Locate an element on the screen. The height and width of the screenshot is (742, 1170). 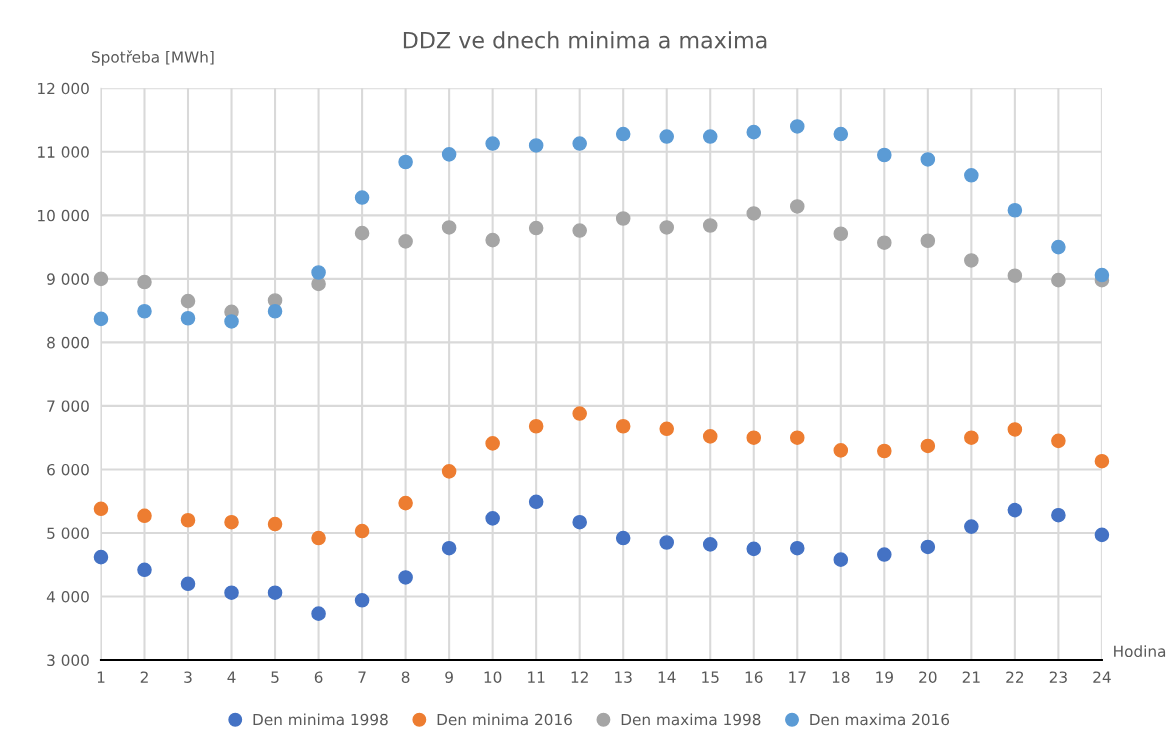
x-tick-label: 13 is located at coordinates (623, 677).